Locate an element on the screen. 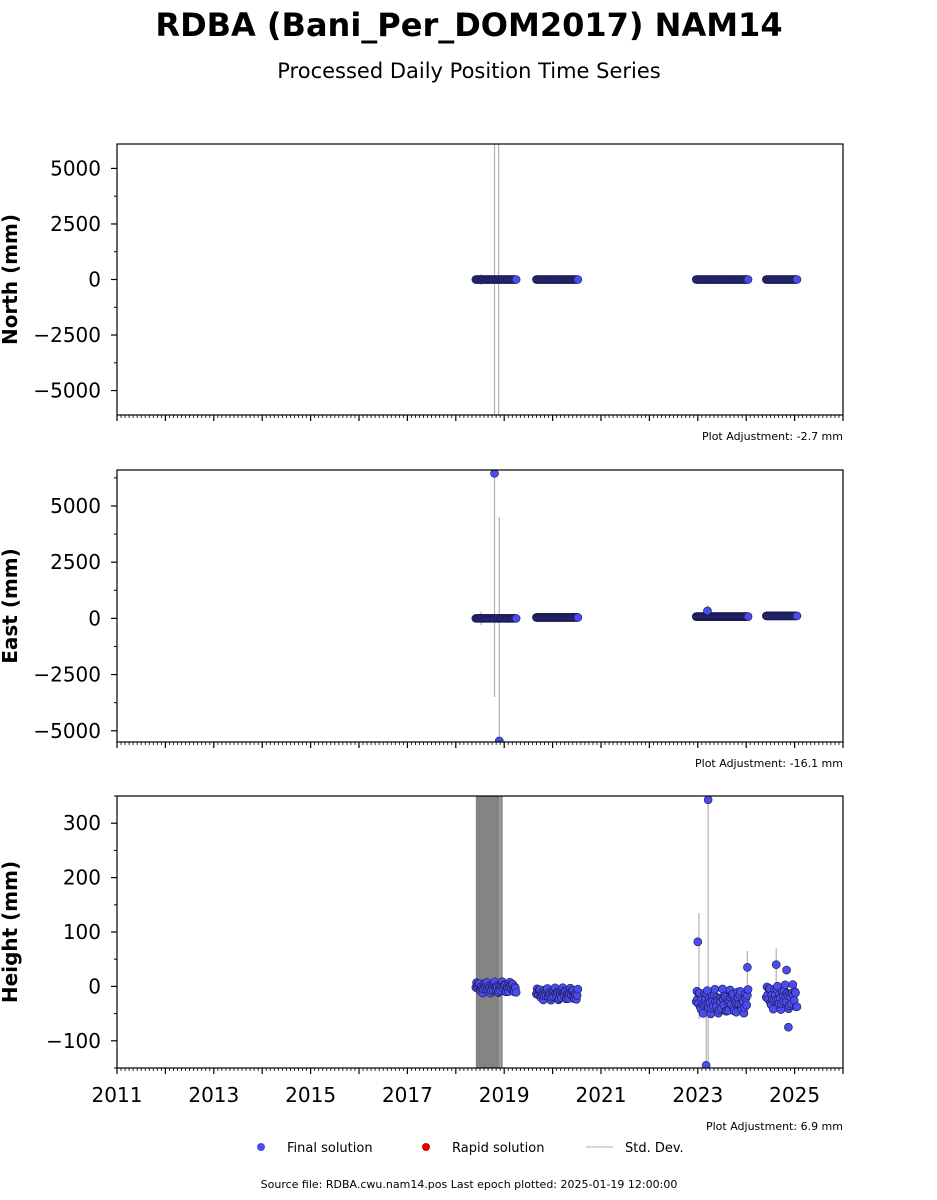 The width and height of the screenshot is (937, 1200). plot-adjustment-label: Plot Adjustment: -2.7 mm is located at coordinates (772, 436).